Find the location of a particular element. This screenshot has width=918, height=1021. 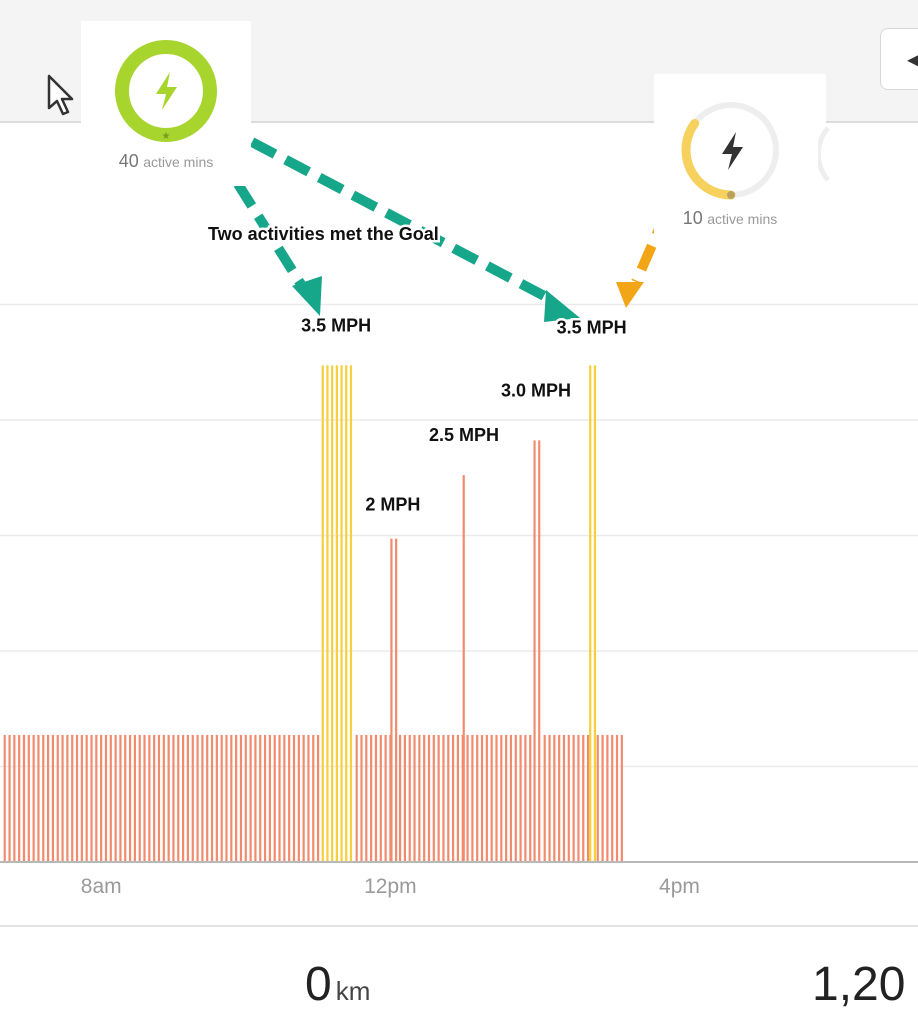

star-icon: ★ is located at coordinates (166, 136).